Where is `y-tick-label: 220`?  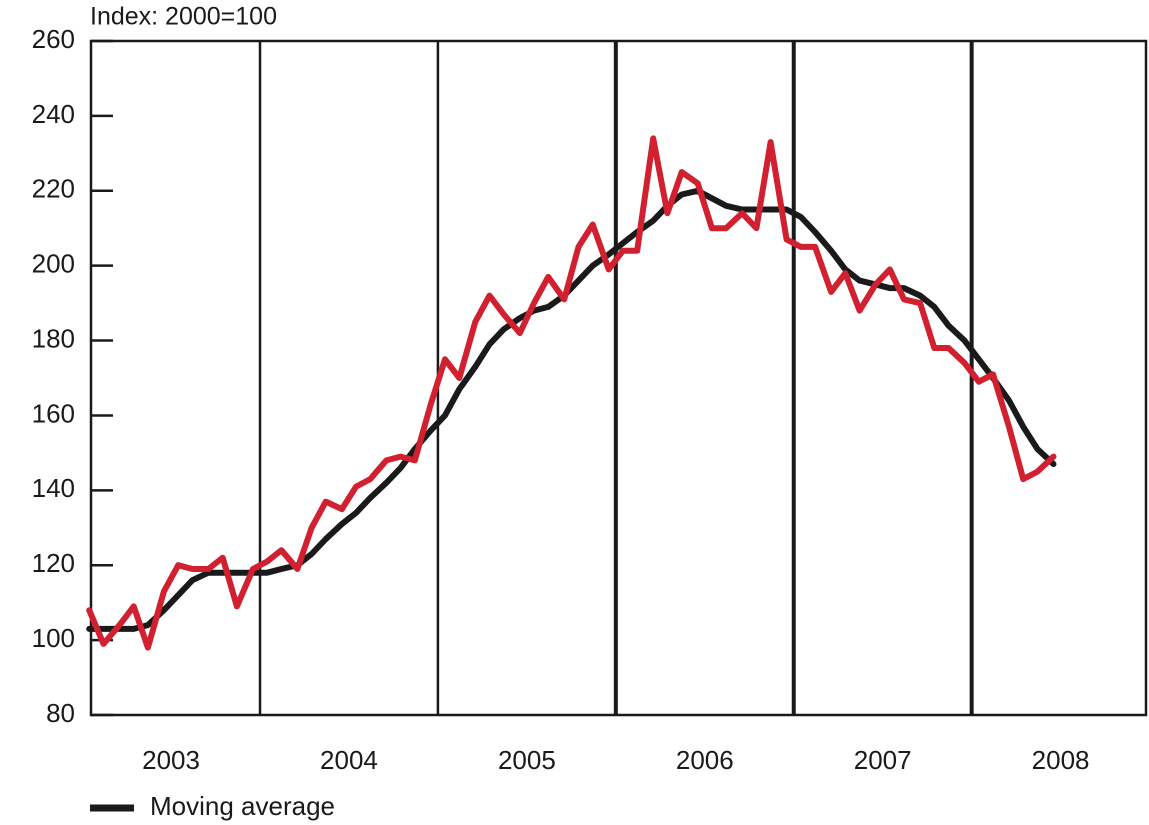
y-tick-label: 220 is located at coordinates (53, 189).